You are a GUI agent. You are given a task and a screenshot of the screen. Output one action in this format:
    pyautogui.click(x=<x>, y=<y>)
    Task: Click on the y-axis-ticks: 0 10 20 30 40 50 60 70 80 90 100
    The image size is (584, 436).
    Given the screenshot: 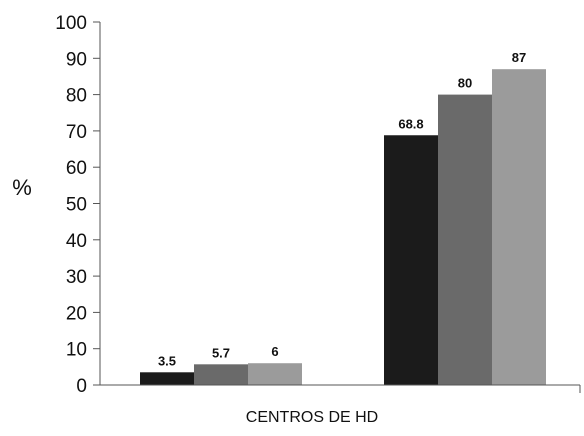 What is the action you would take?
    pyautogui.click(x=77, y=205)
    